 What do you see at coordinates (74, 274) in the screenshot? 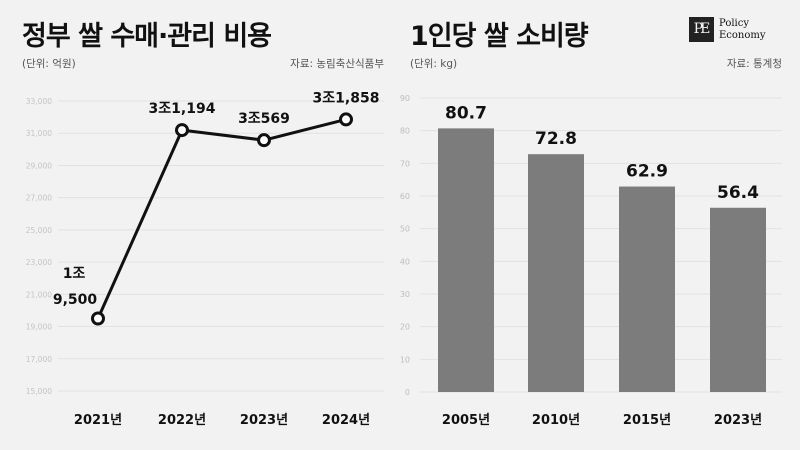
I see `cost-data-label: 1조` at bounding box center [74, 274].